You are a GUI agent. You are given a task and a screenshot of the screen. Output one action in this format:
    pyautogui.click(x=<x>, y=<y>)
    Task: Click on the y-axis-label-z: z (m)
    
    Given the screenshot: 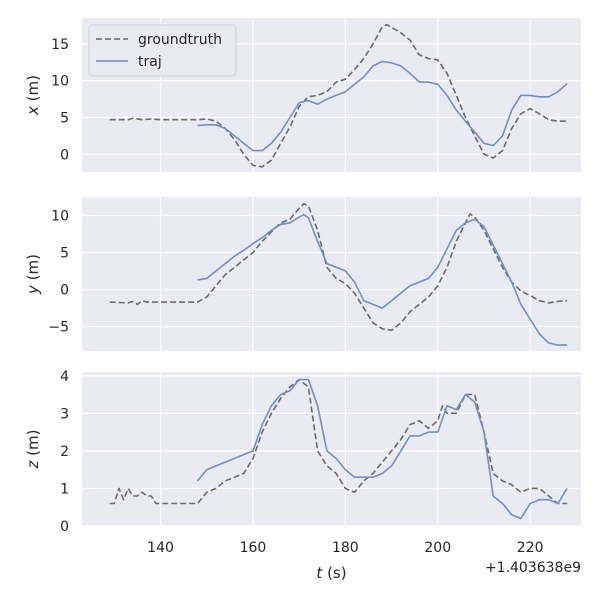 What is the action you would take?
    pyautogui.click(x=33, y=450)
    